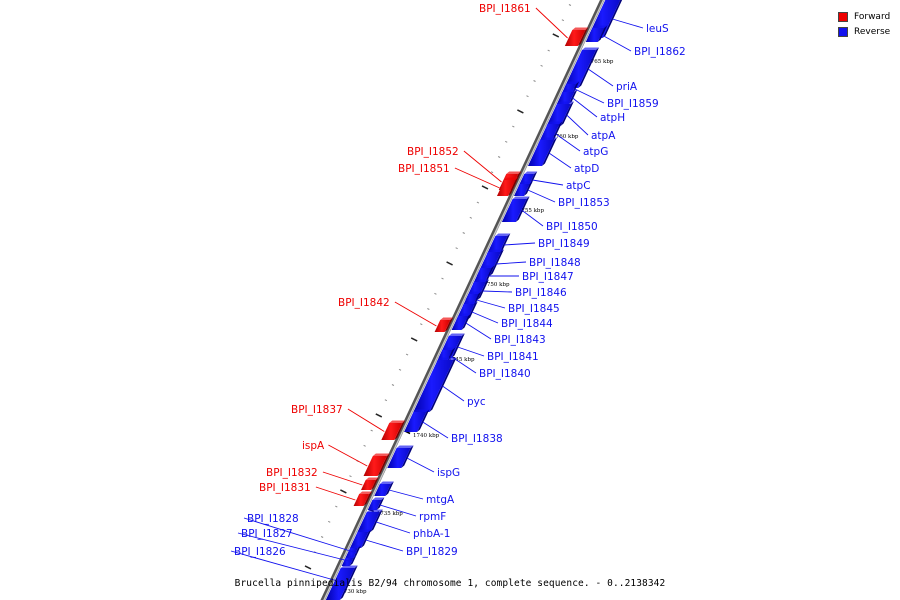 Image resolution: width=900 pixels, height=600 pixels. Describe the element at coordinates (581, 67) in the screenshot. I see `gene-pria` at that location.